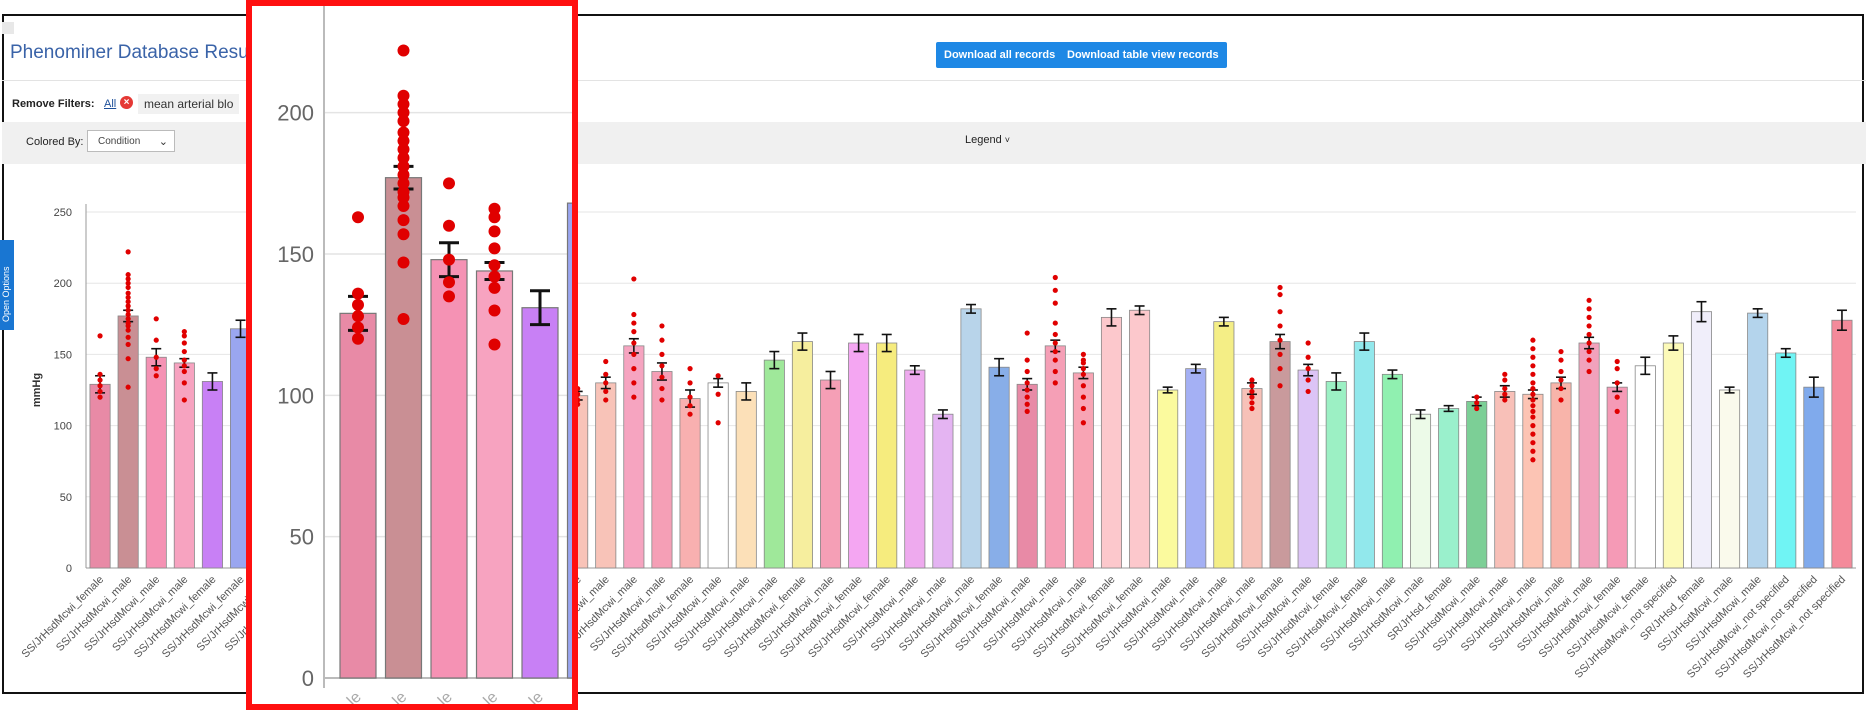  Describe the element at coordinates (63, 427) in the screenshot. I see `y-tick-label: 100` at that location.